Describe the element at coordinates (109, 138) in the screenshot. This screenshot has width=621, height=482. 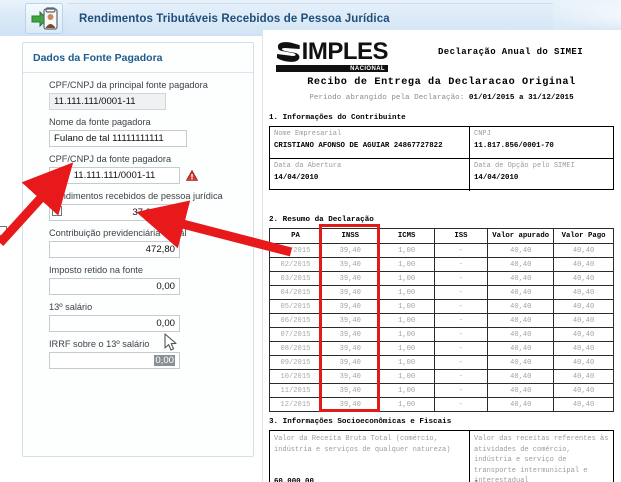
I see `field-value: Fulano de tal 11111111111` at that location.